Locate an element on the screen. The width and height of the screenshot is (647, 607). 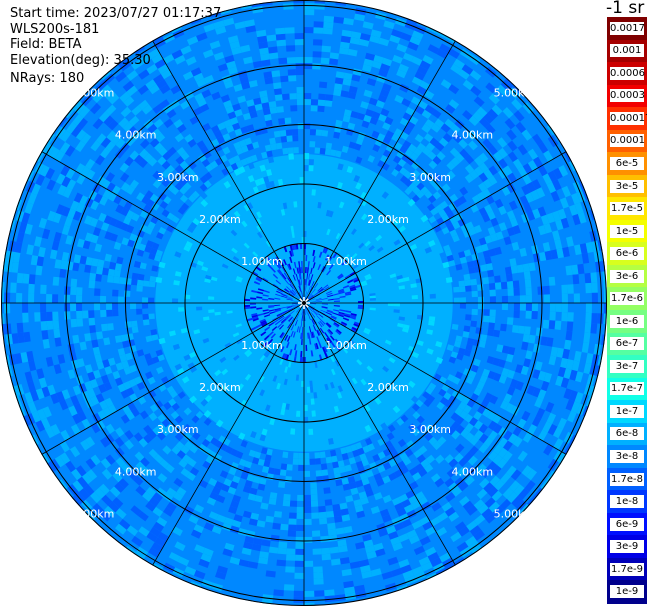
colorbar-tick-label: 0.001 is located at coordinates (627, 51).